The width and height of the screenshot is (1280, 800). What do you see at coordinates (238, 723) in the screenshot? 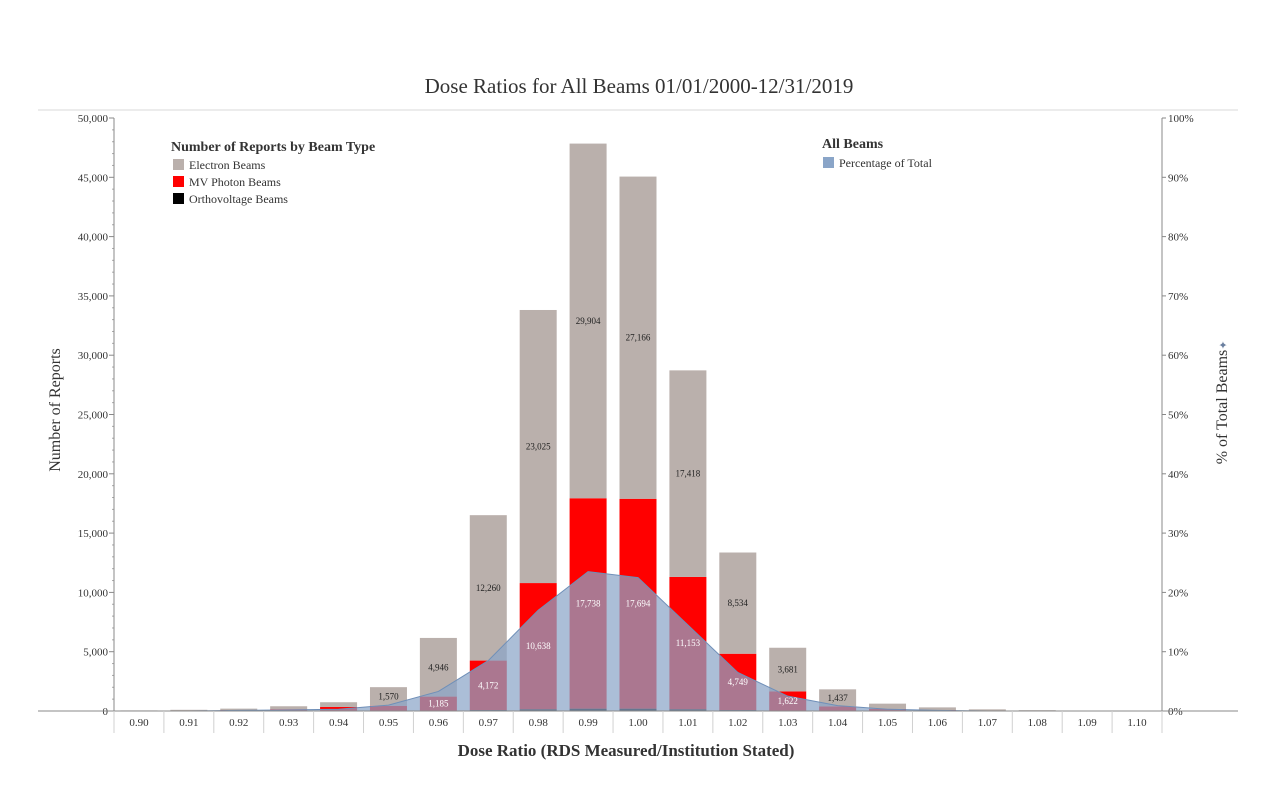
I see `x-tick-label: 0.92` at bounding box center [238, 723].